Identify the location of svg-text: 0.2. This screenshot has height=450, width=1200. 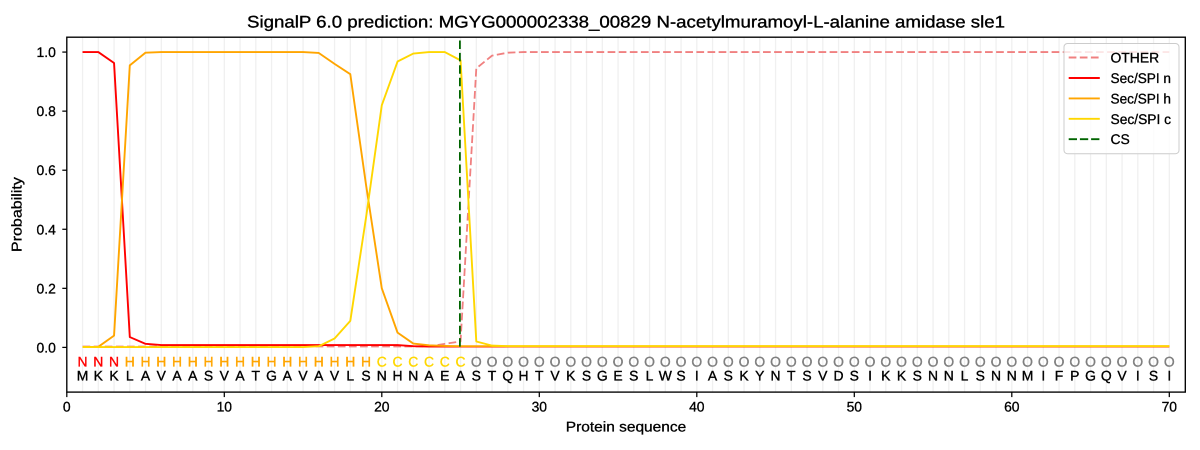
(46, 288).